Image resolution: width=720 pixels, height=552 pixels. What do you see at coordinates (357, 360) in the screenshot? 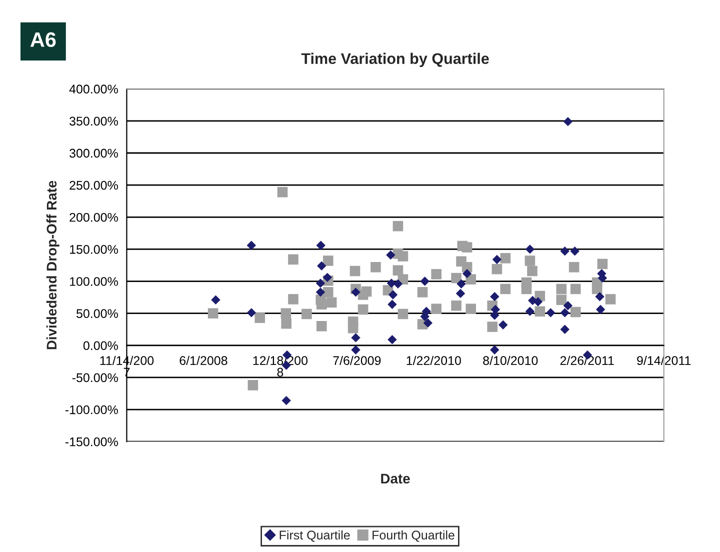
I see `x-tick-label: 7/6/2009` at bounding box center [357, 360].